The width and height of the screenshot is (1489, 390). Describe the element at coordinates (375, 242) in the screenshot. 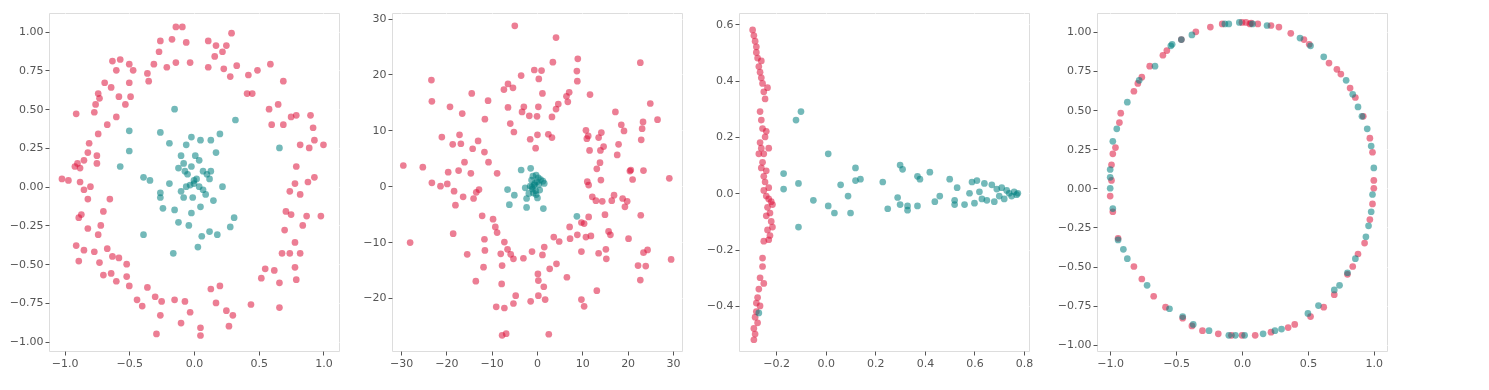

I see `y-tick-label: −10` at that location.